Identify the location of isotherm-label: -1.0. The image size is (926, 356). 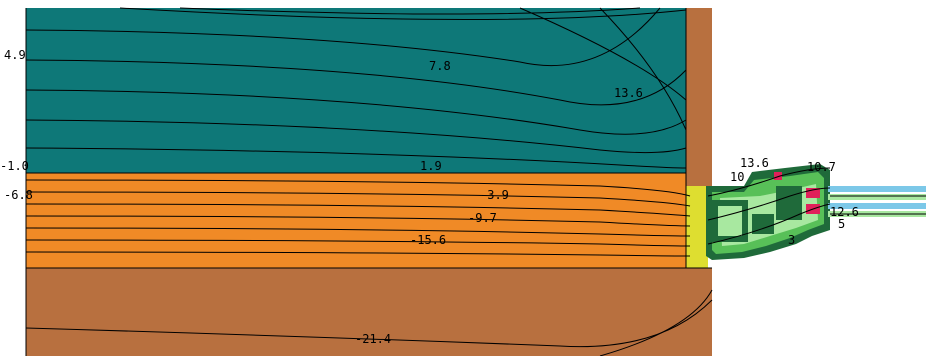
(14, 166).